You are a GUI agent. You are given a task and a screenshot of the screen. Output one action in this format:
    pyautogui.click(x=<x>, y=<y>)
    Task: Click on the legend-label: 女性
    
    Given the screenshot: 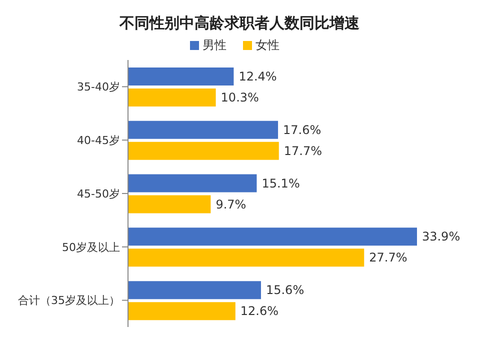 What is the action you would take?
    pyautogui.click(x=267, y=45)
    